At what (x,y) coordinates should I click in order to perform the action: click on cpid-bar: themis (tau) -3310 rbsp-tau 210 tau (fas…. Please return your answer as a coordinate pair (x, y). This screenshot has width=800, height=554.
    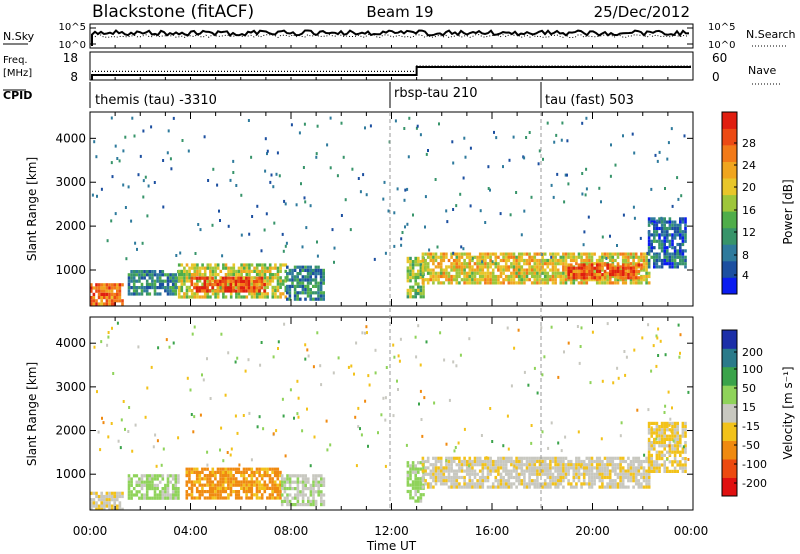
    Looking at the image, I should click on (361, 95).